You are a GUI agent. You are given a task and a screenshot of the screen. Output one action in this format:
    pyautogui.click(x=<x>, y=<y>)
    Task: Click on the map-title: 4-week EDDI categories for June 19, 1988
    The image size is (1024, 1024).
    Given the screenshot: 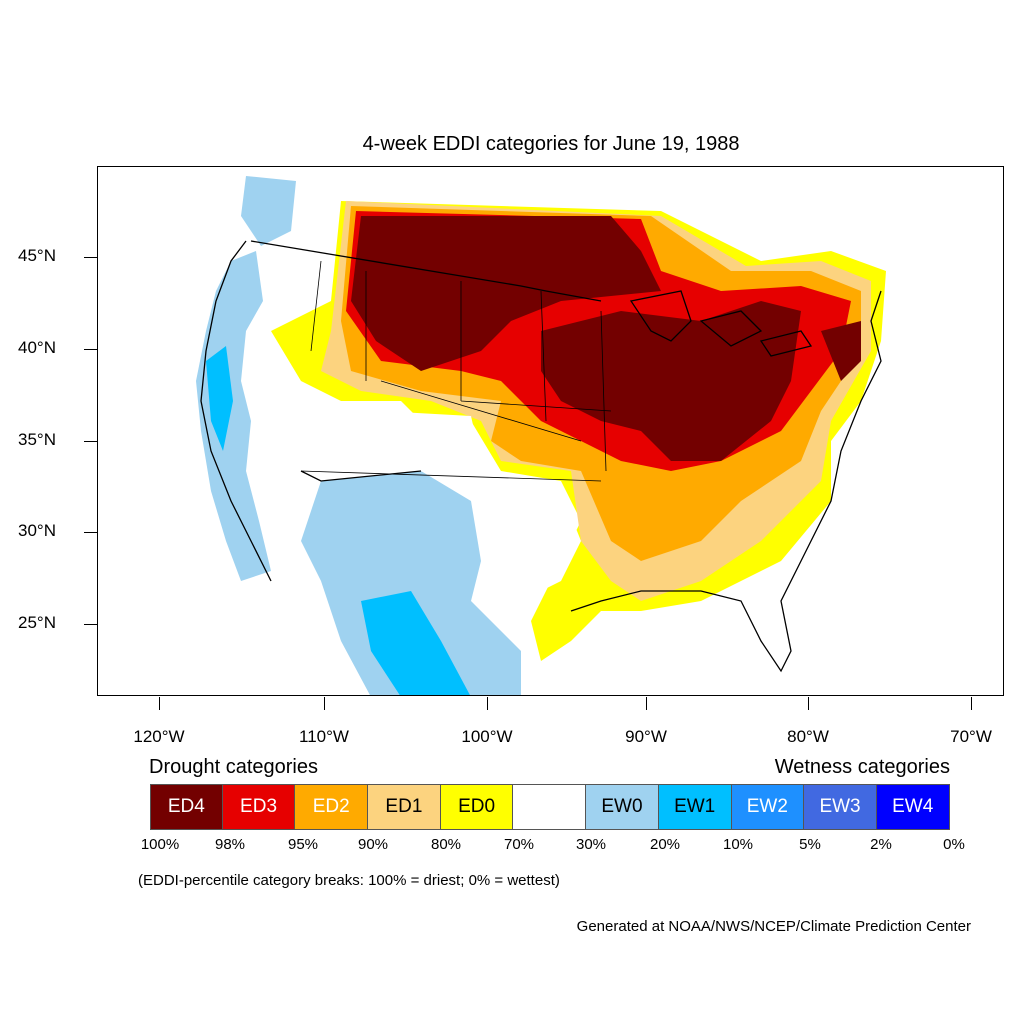 What is the action you would take?
    pyautogui.click(x=551, y=144)
    